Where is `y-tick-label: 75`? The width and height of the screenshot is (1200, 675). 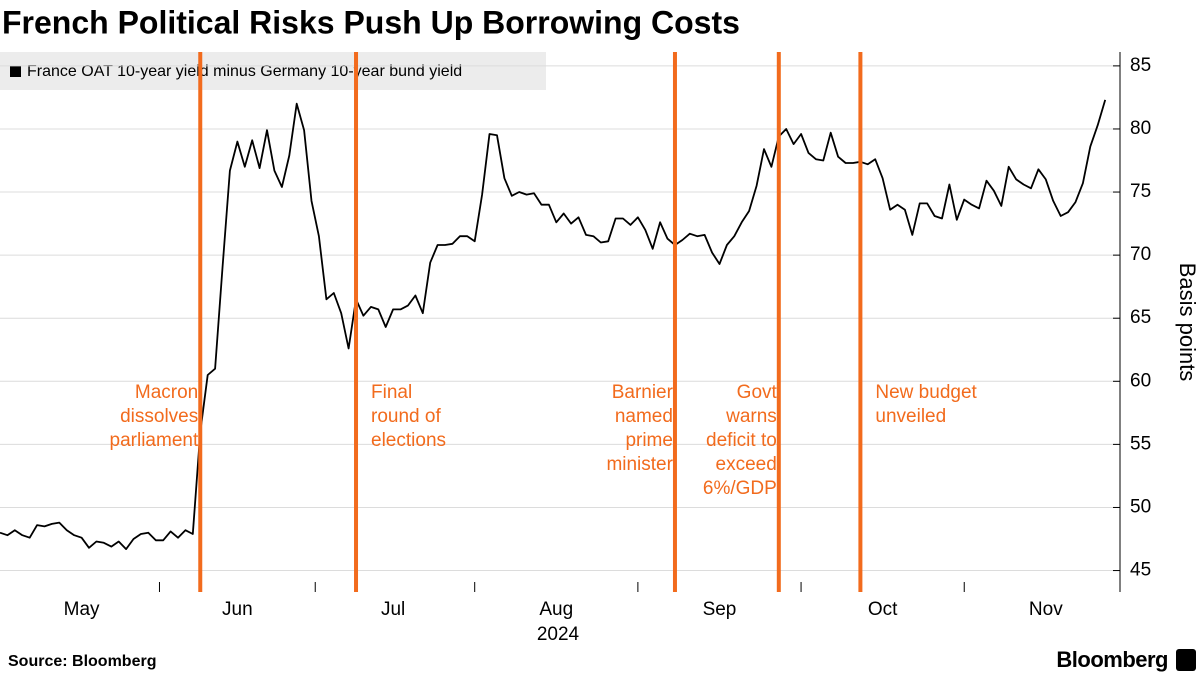
y-tick-label: 75 is located at coordinates (1140, 191).